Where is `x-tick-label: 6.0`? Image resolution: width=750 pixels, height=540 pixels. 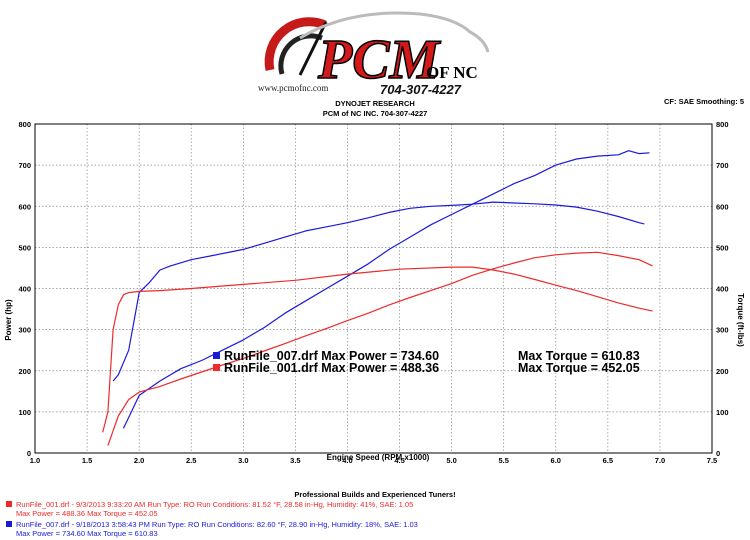 x-tick-label: 6.0 is located at coordinates (556, 460).